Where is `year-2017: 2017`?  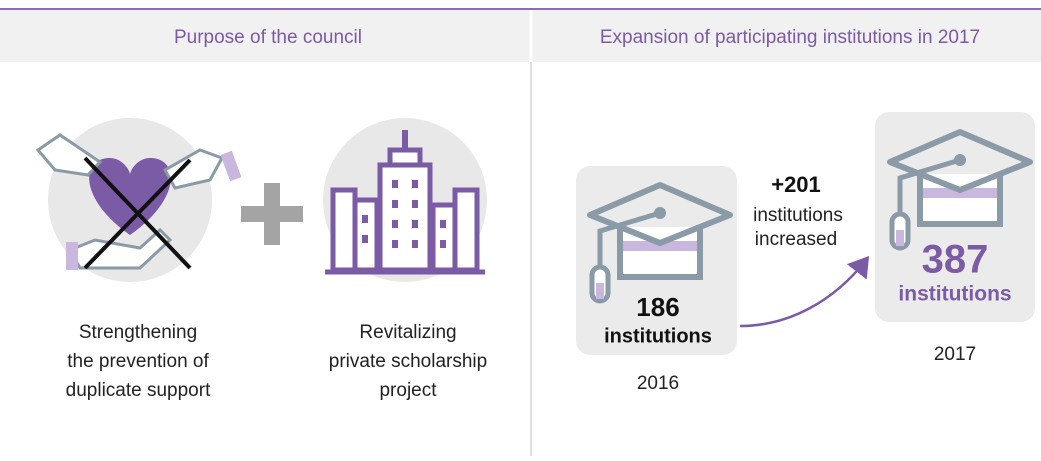 year-2017: 2017 is located at coordinates (955, 354).